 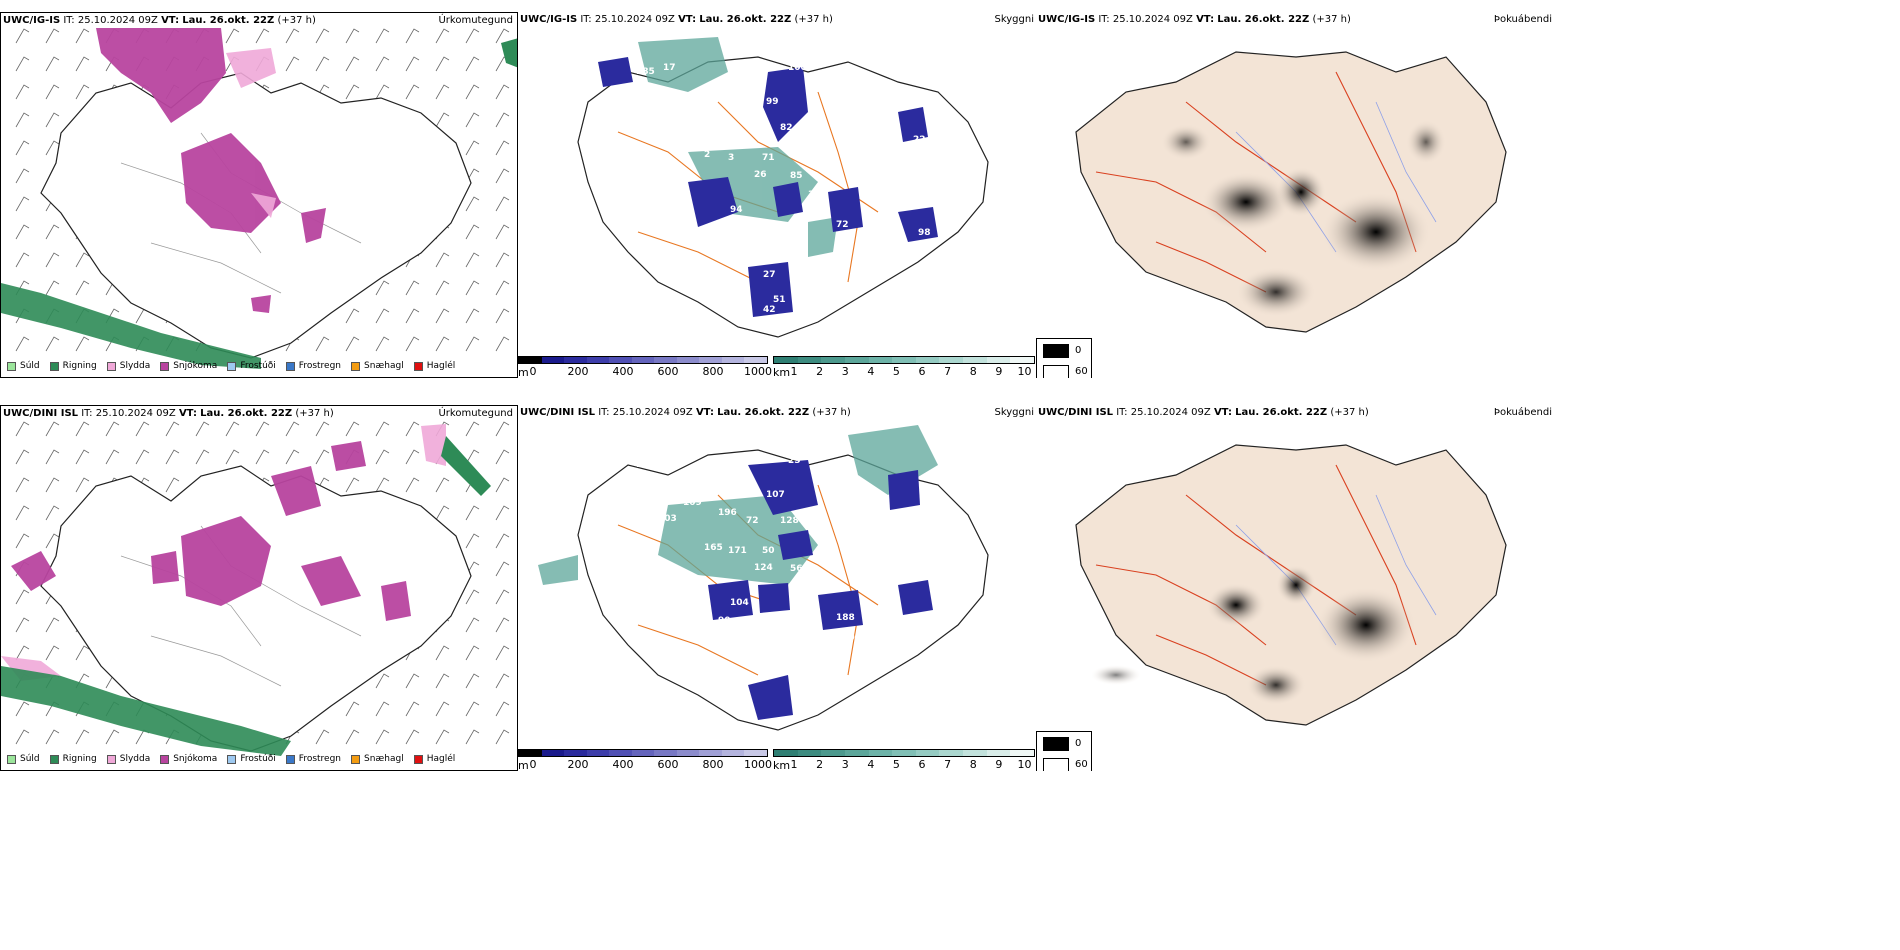 I want to click on cloud-base-label: 997, so click(x=817, y=588).